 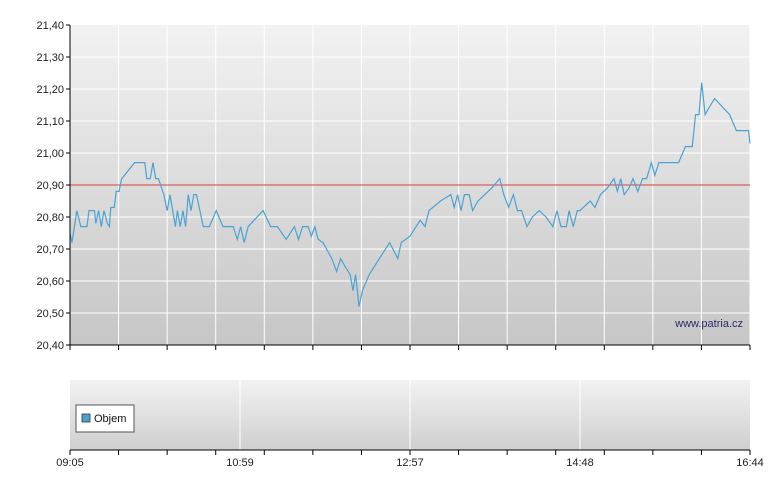 I want to click on x-tick-label: 10:59, so click(x=240, y=463).